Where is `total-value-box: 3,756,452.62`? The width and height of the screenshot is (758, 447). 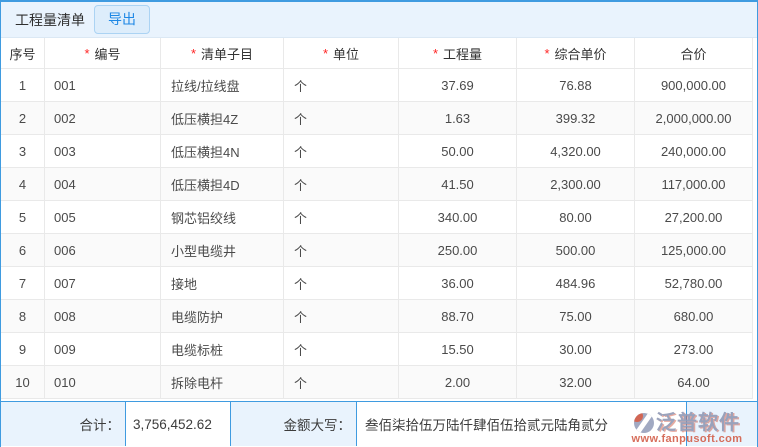 total-value-box: 3,756,452.62 is located at coordinates (178, 424).